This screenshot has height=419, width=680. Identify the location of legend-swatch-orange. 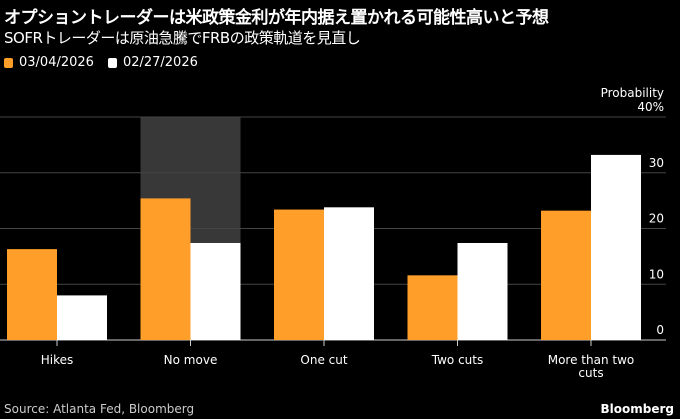
(8, 62).